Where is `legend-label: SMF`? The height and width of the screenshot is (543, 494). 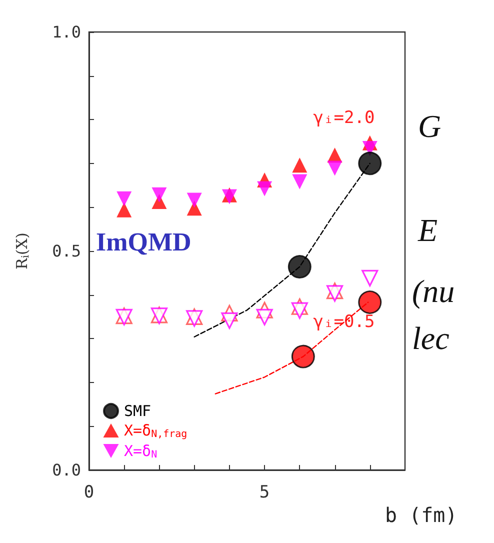
legend-label: SMF is located at coordinates (138, 411).